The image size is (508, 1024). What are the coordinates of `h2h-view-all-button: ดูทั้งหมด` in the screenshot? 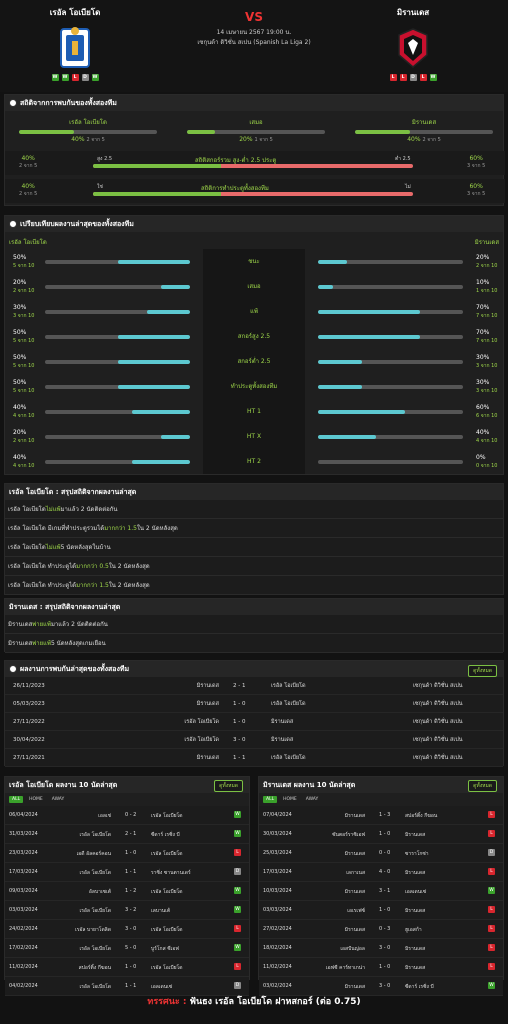 It's located at (482, 671).